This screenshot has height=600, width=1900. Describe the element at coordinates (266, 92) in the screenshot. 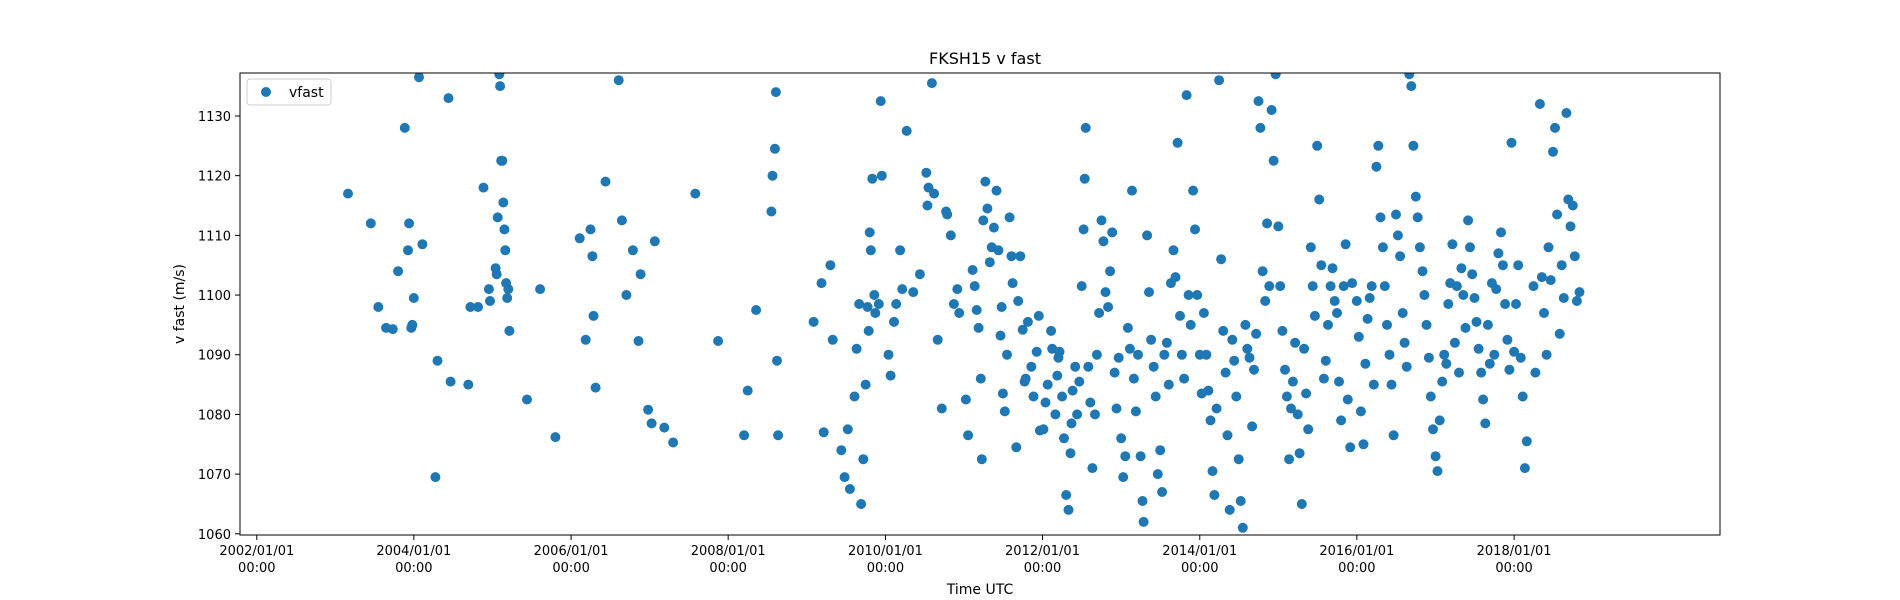

I see `legend-marker-vfast` at that location.